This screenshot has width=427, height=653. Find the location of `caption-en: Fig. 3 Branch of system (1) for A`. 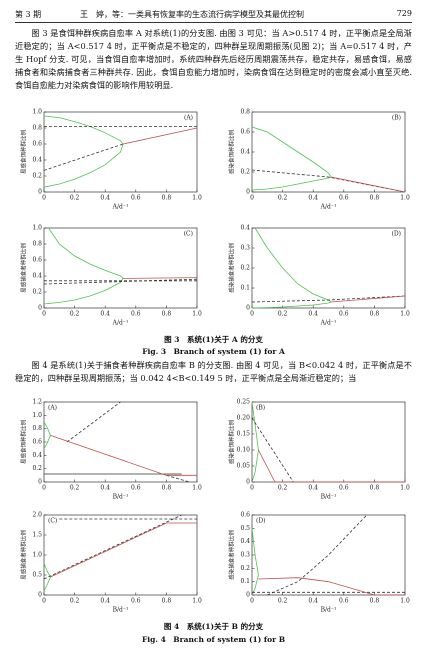

caption-en: Fig. 3 Branch of system (1) for A is located at coordinates (213, 351).